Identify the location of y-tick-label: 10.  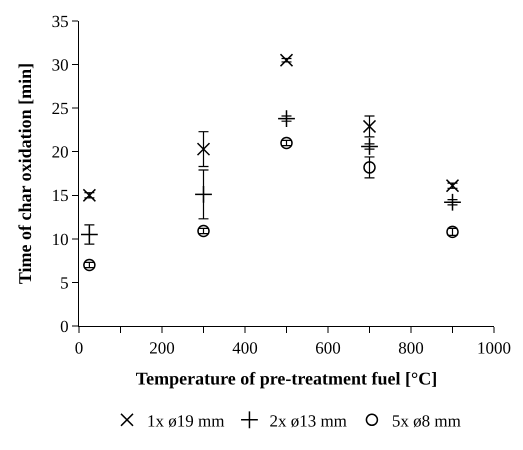
(60, 239).